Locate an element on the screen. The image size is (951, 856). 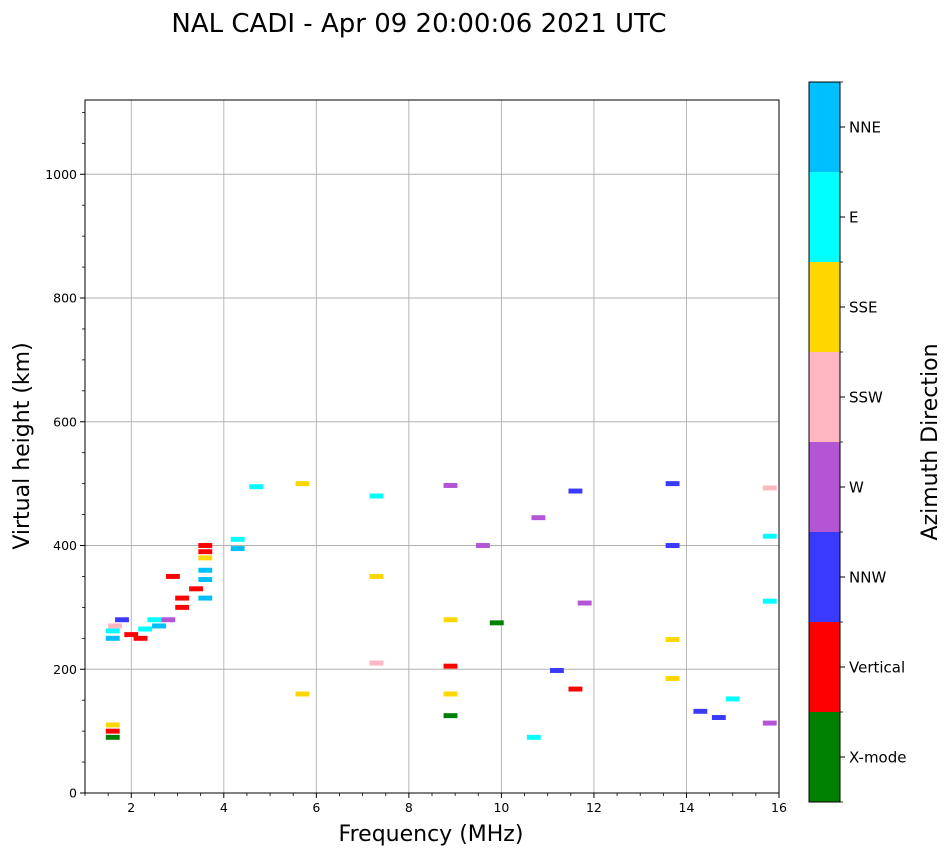
colorbar-label: X-mode is located at coordinates (877, 758).